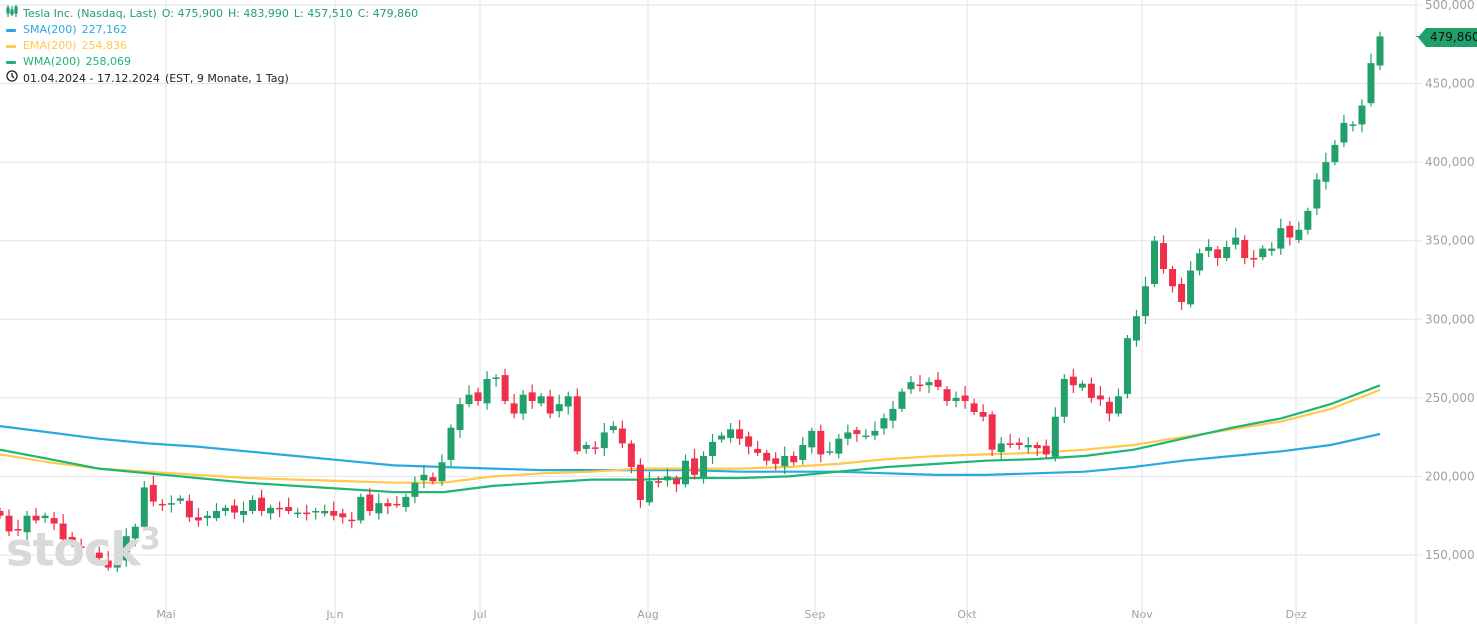  I want to click on last-price-tag: 479,860, so click(1447, 37).